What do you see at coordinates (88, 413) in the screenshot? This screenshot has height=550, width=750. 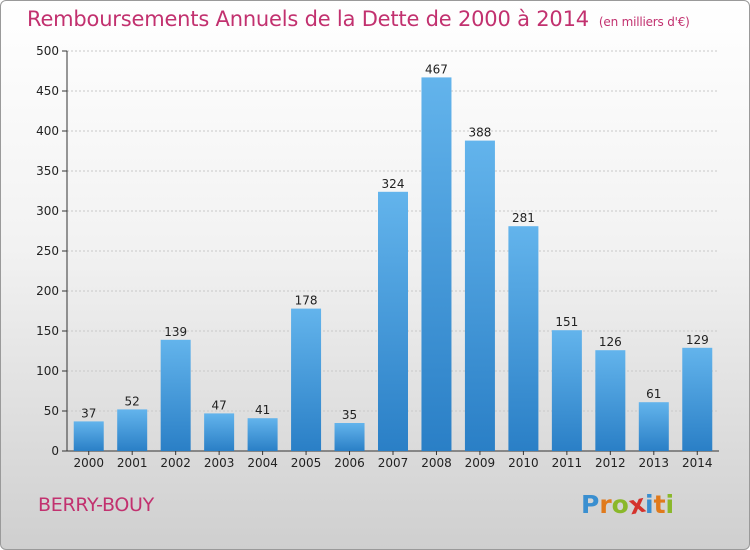 I see `data-label: 37` at bounding box center [88, 413].